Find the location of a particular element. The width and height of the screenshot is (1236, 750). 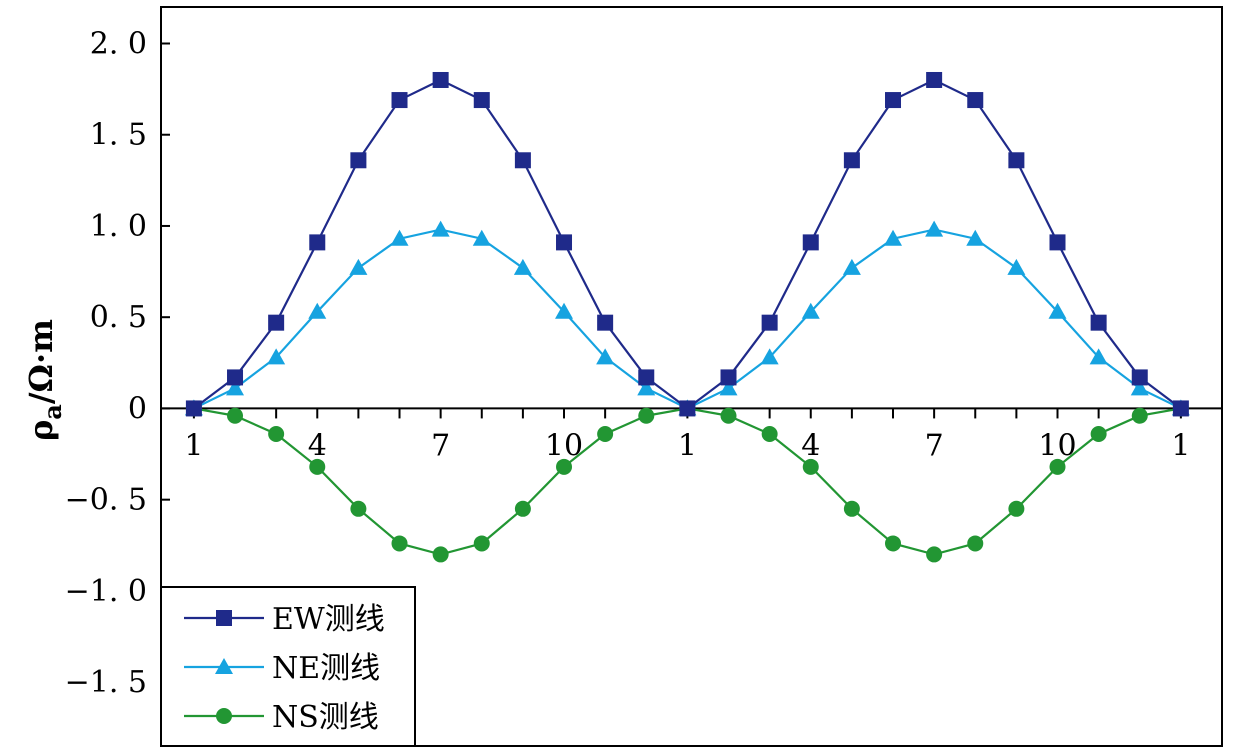

y-axis: −1. 5 −1. 0 −0. 5 0 0. 5 1. 0 1. 5 2. 0 is located at coordinates (117, 363).